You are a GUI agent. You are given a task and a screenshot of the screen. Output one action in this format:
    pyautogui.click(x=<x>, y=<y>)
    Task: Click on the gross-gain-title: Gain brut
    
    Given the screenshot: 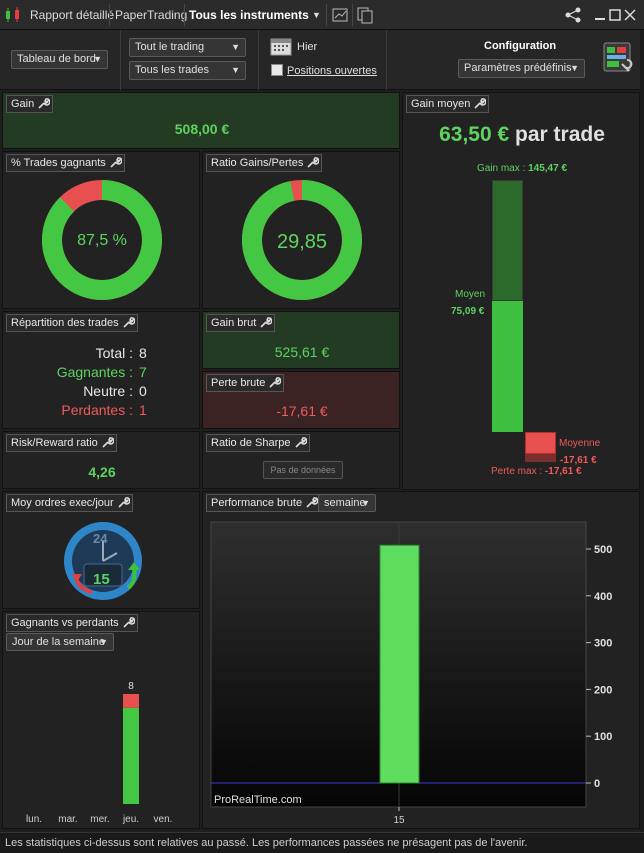 What is the action you would take?
    pyautogui.click(x=241, y=323)
    